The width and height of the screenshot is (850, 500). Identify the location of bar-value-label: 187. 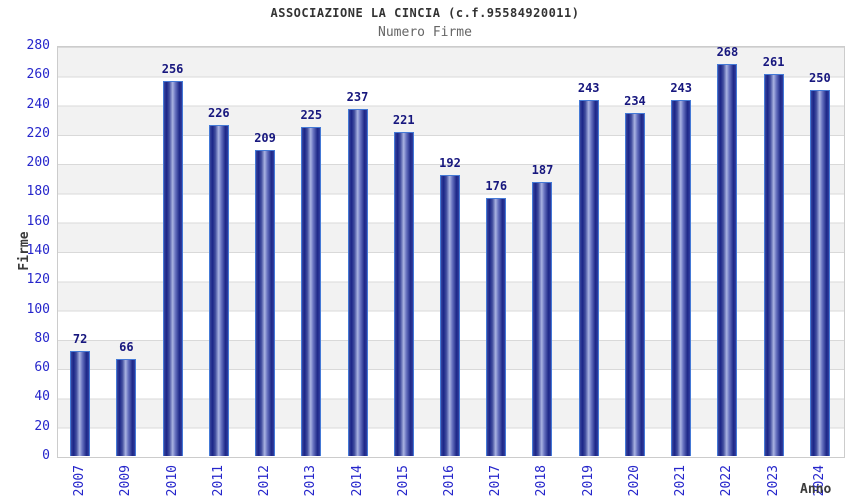
(542, 170).